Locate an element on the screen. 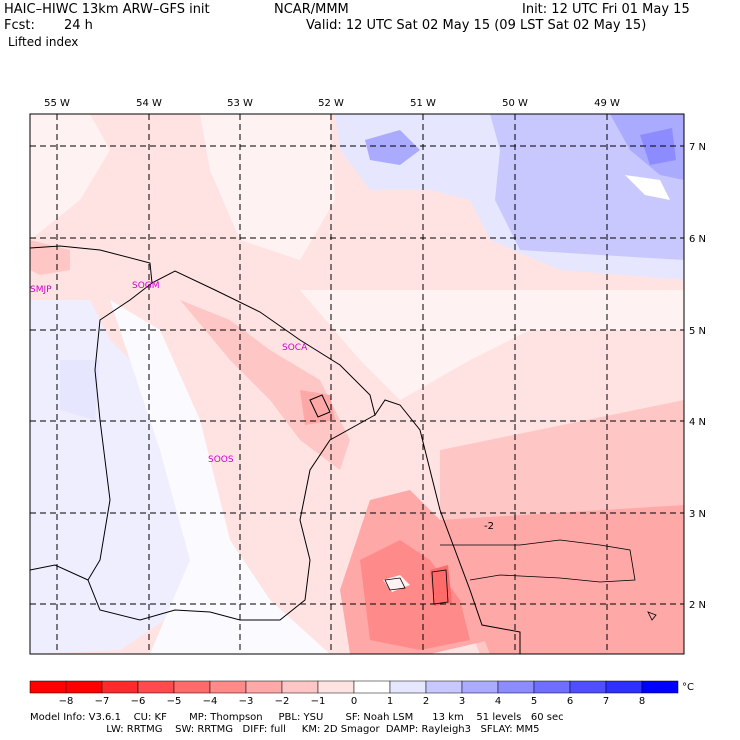 The height and width of the screenshot is (740, 740). lat-label: 5 N is located at coordinates (697, 331).